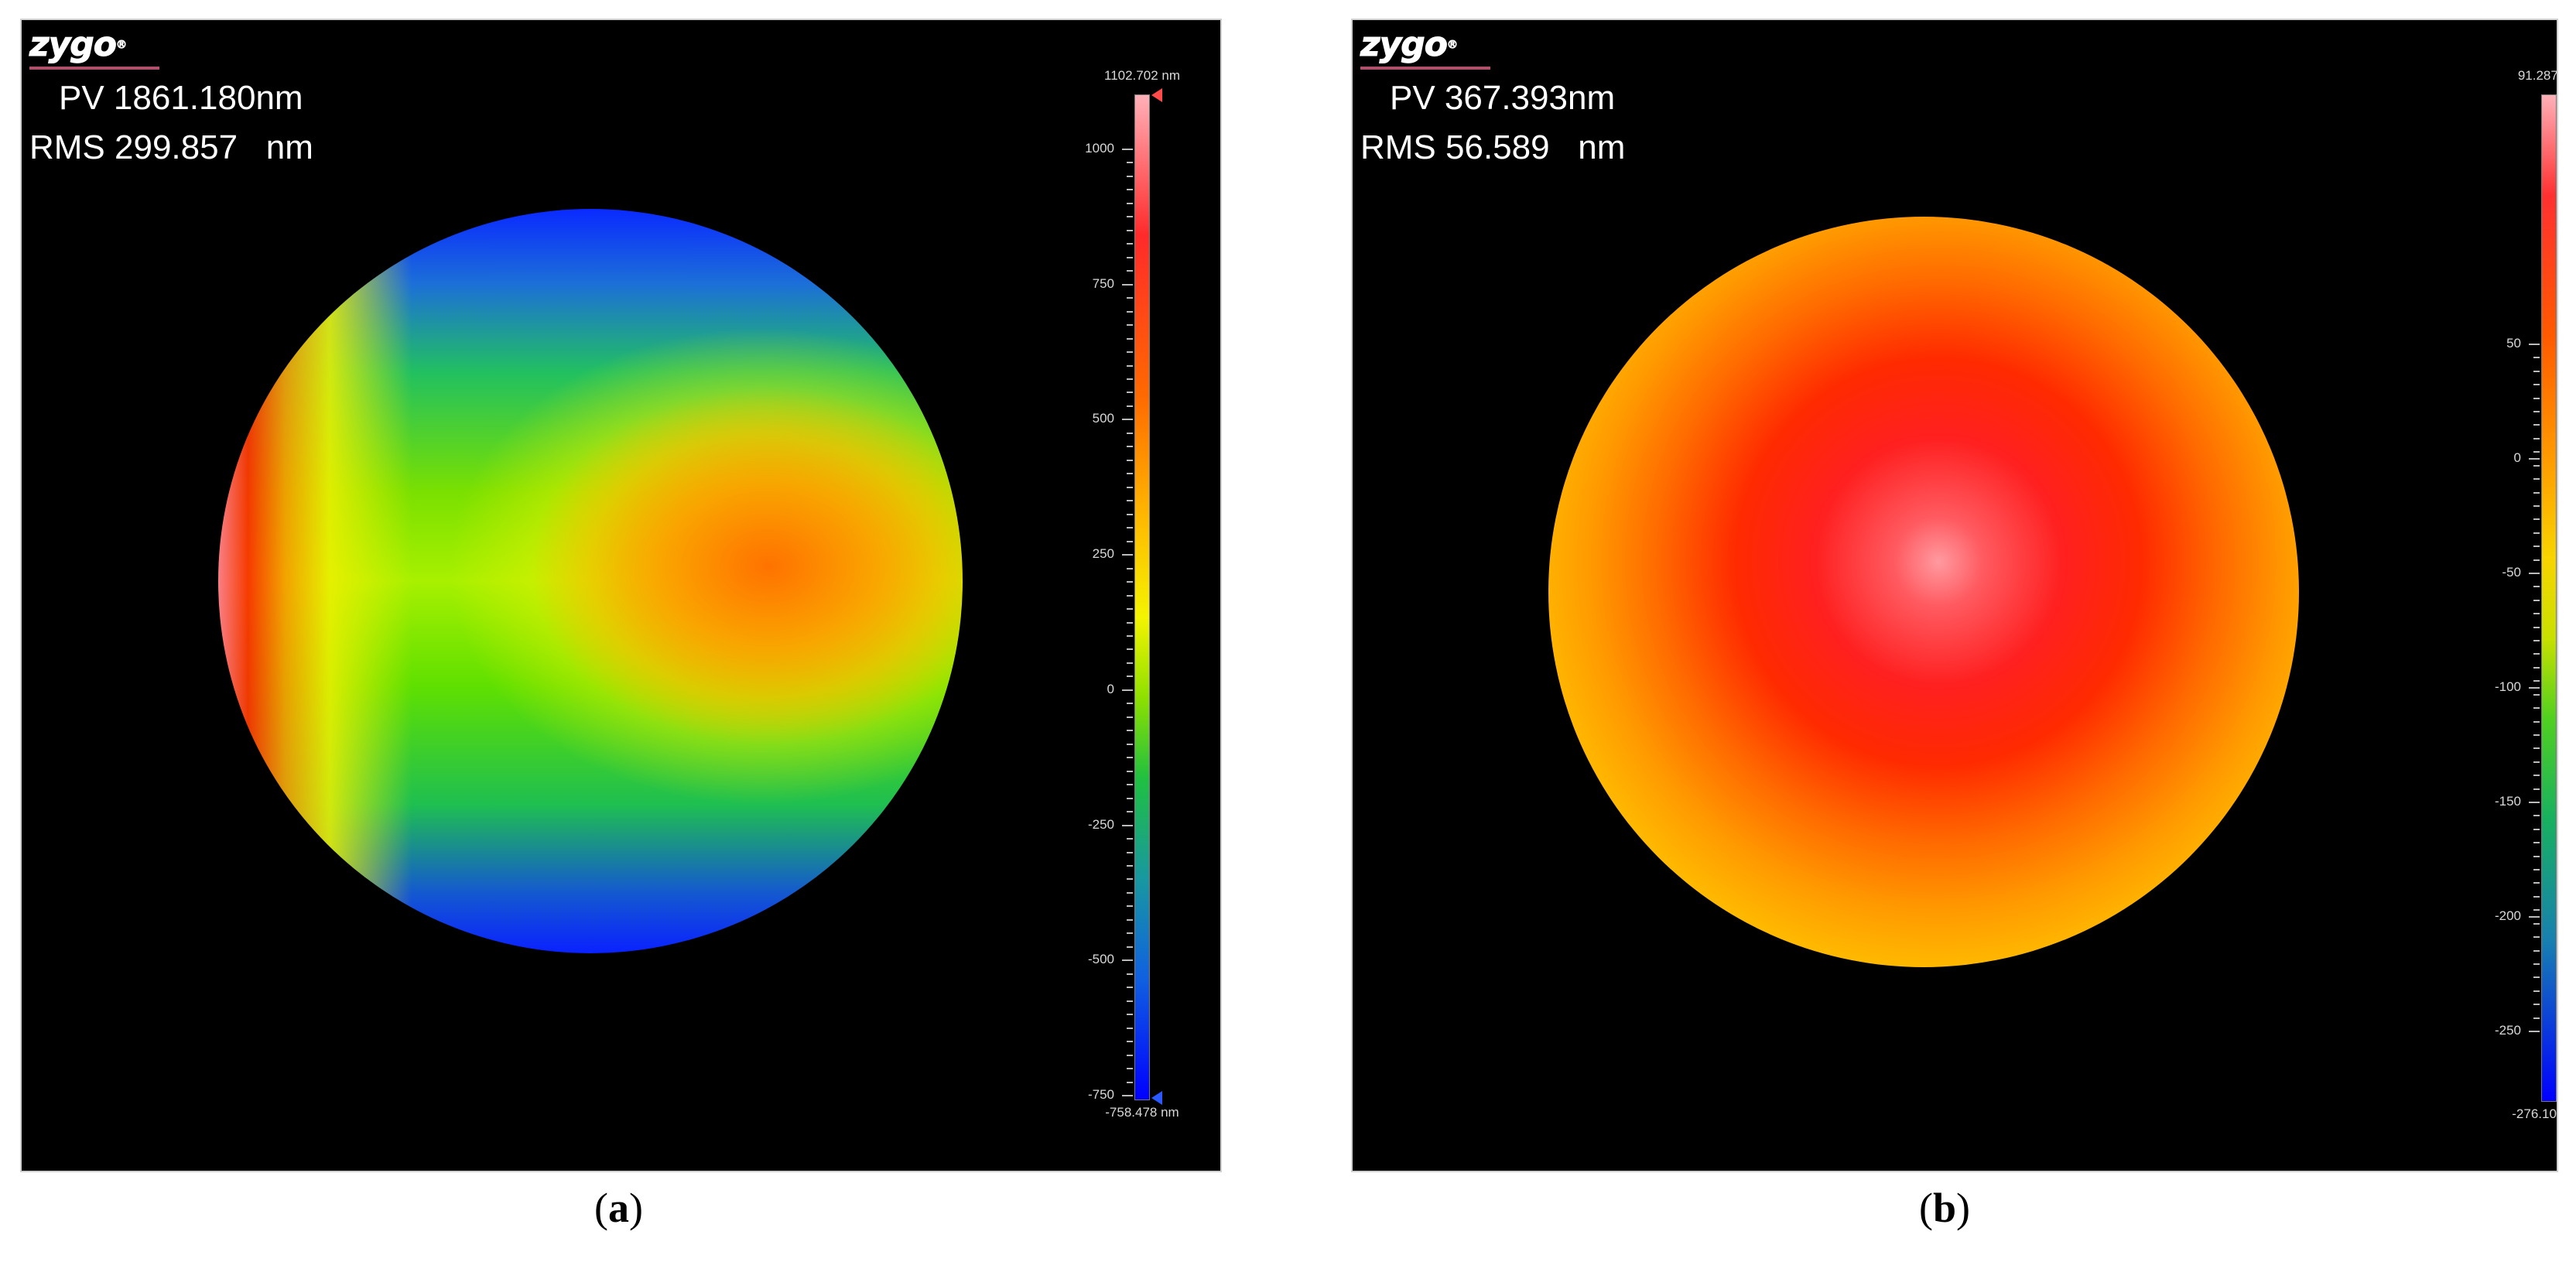  Describe the element at coordinates (2535, 1113) in the screenshot. I see `scale-min-label: -276.106 nm` at that location.